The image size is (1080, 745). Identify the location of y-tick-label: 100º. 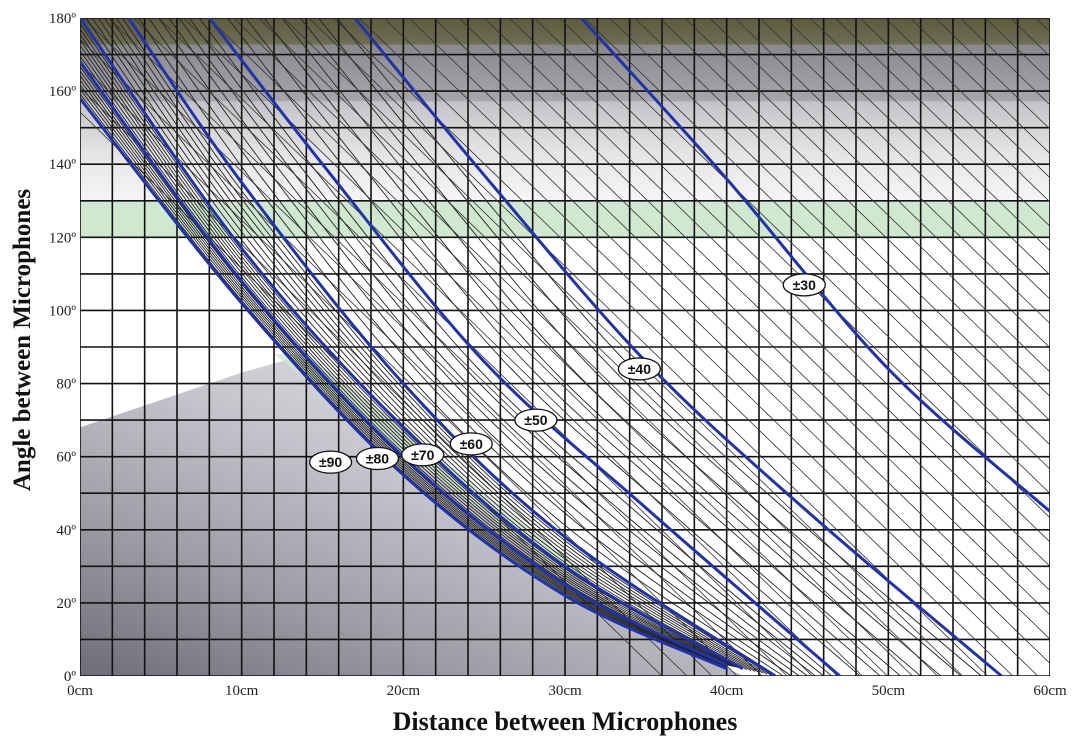
(63, 311).